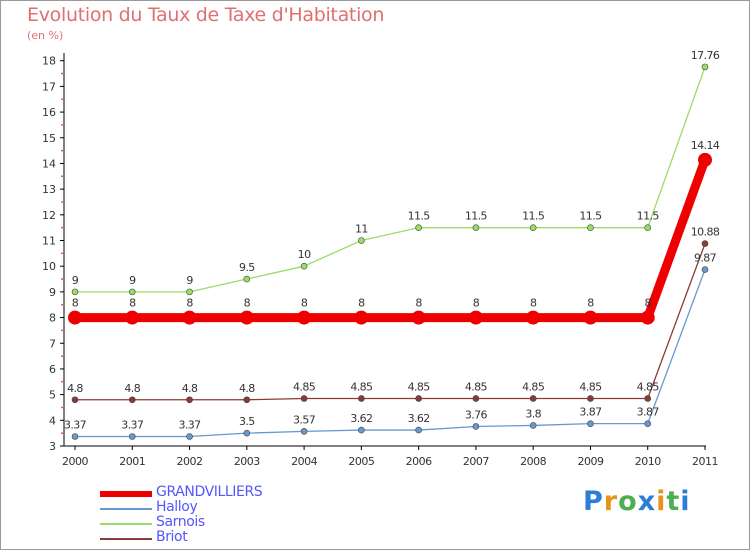 The image size is (750, 550). Describe the element at coordinates (661, 501) in the screenshot. I see `logo-letter: i` at that location.